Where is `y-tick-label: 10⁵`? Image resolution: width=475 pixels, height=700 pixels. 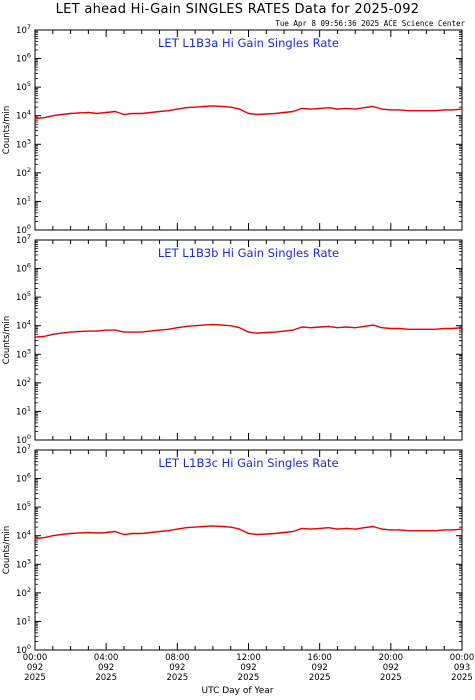 y-tick-label: 10⁵ is located at coordinates (23, 86).